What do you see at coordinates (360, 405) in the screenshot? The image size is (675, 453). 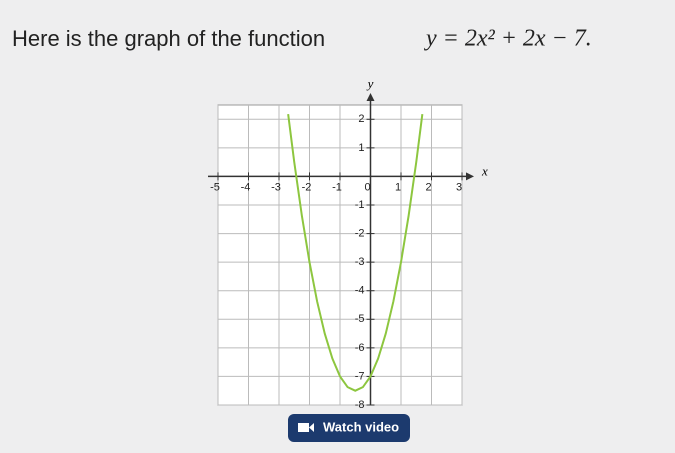 I see `y-tick-label: -8` at bounding box center [360, 405].